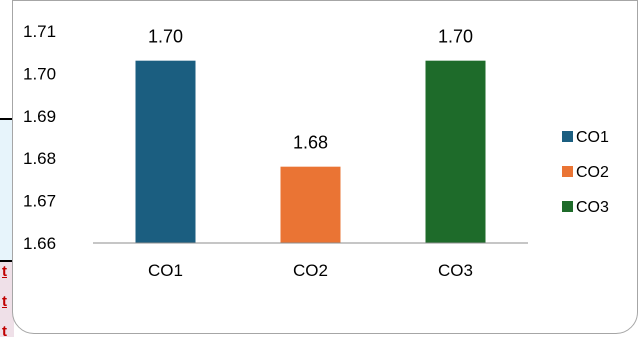  What do you see at coordinates (165, 37) in the screenshot?
I see `data-label-co1: 1.70` at bounding box center [165, 37].